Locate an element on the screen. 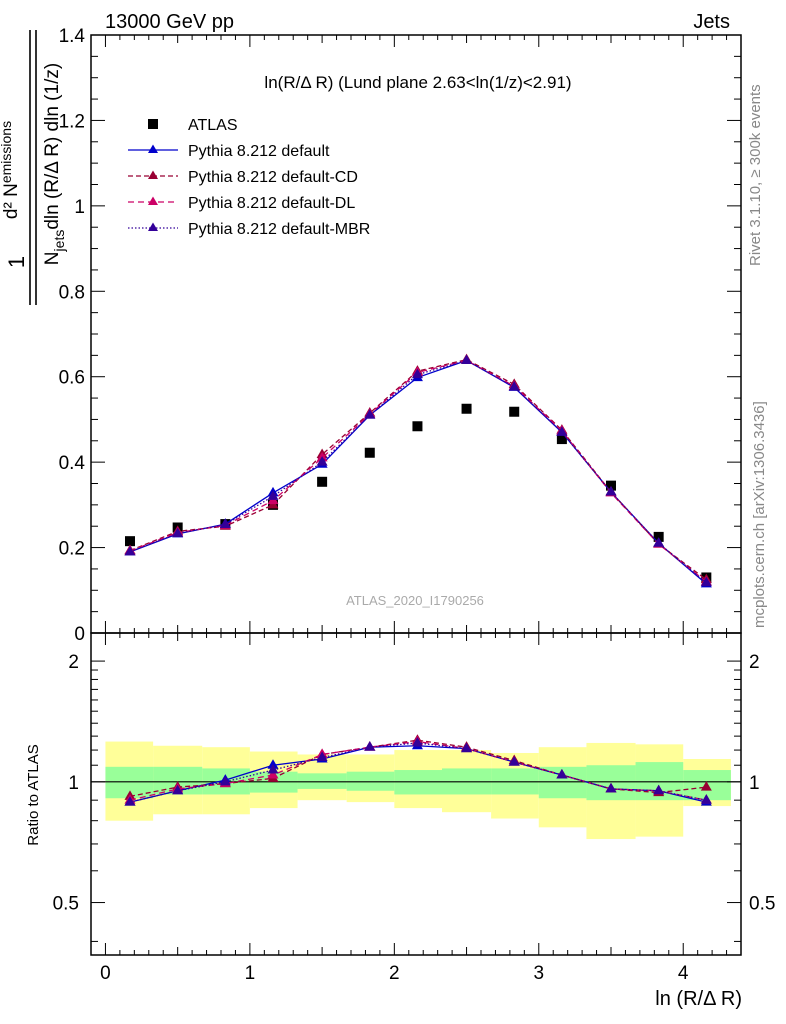 The height and width of the screenshot is (1024, 786). ratio-bands is located at coordinates (416, 790).